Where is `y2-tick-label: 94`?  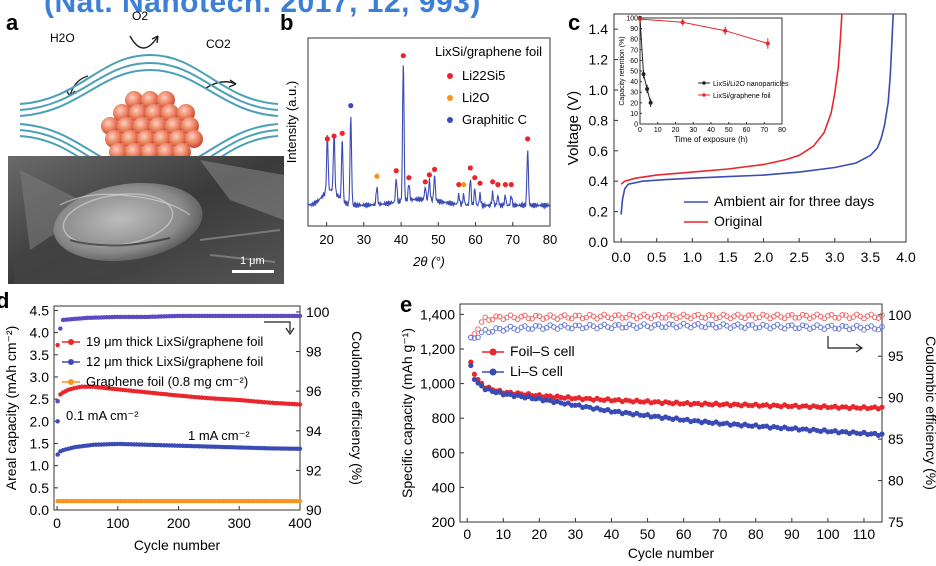 y2-tick-label: 94 is located at coordinates (314, 431).